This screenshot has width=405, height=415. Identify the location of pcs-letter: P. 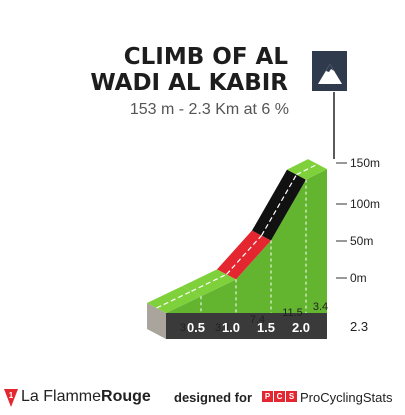
(267, 396).